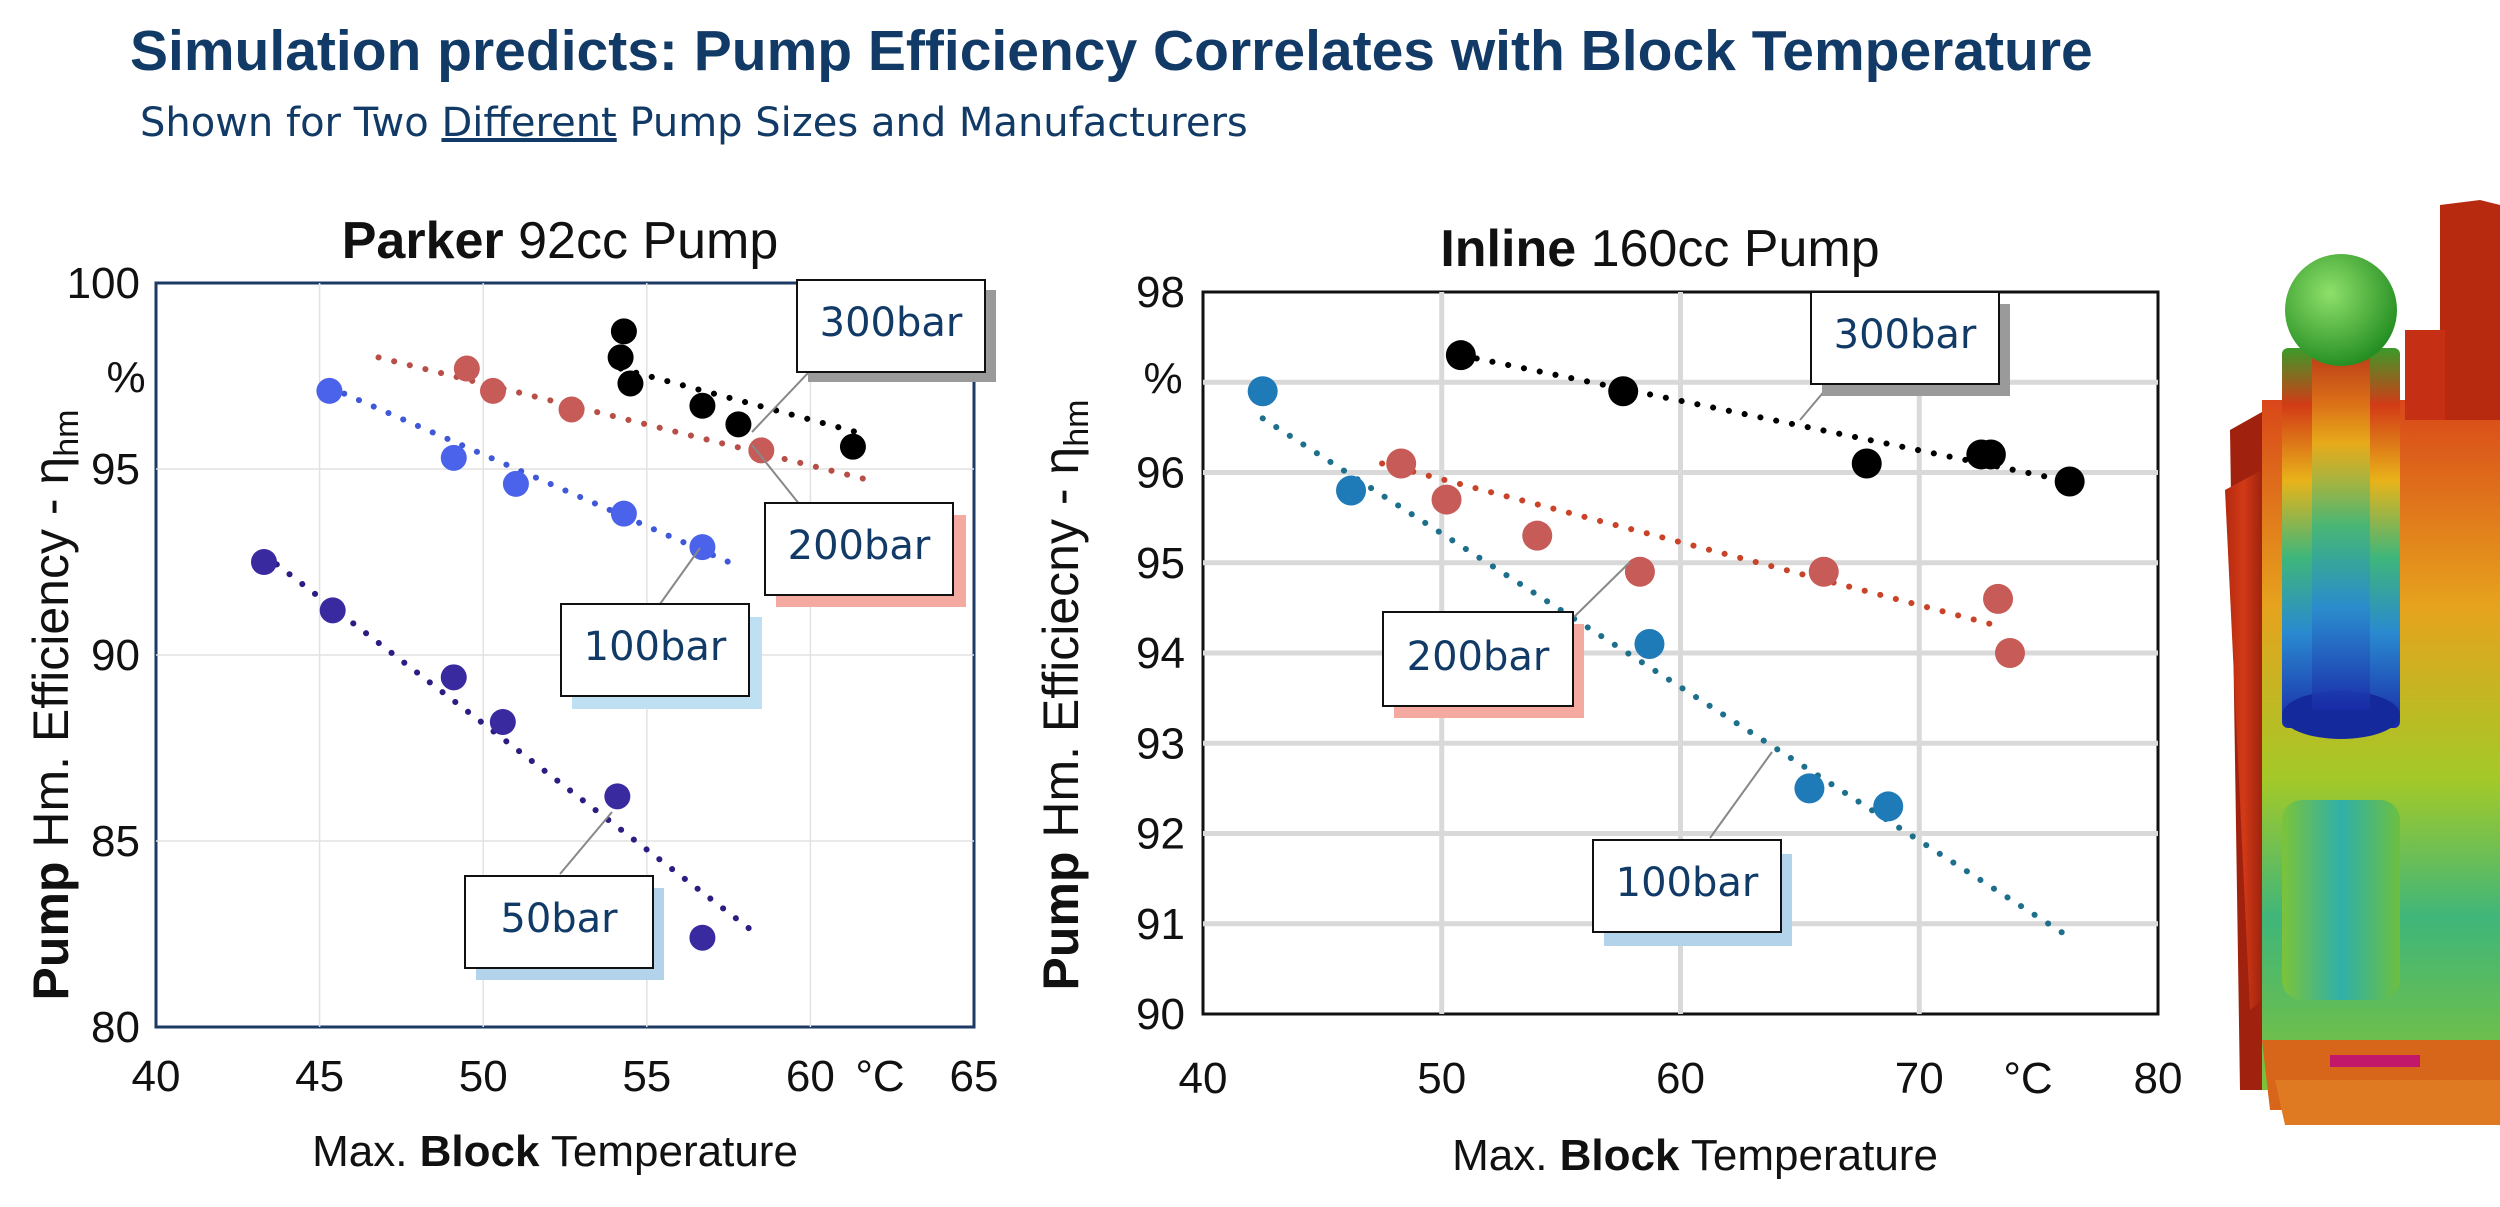 Image resolution: width=2500 pixels, height=1207 pixels. I want to click on parker-x-tick-label: 55, so click(646, 1076).